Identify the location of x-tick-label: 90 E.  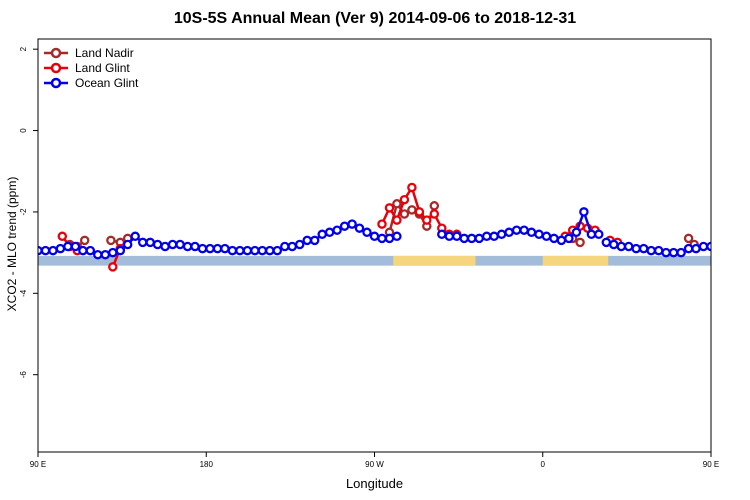
(711, 464).